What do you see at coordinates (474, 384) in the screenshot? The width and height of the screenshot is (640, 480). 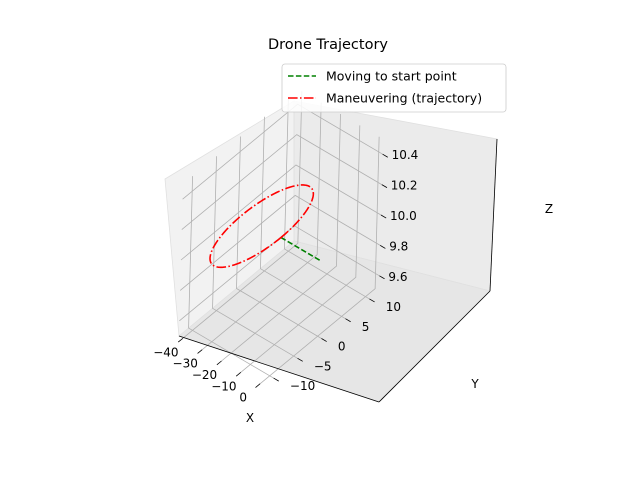 I see `y-axis-label: Y` at bounding box center [474, 384].